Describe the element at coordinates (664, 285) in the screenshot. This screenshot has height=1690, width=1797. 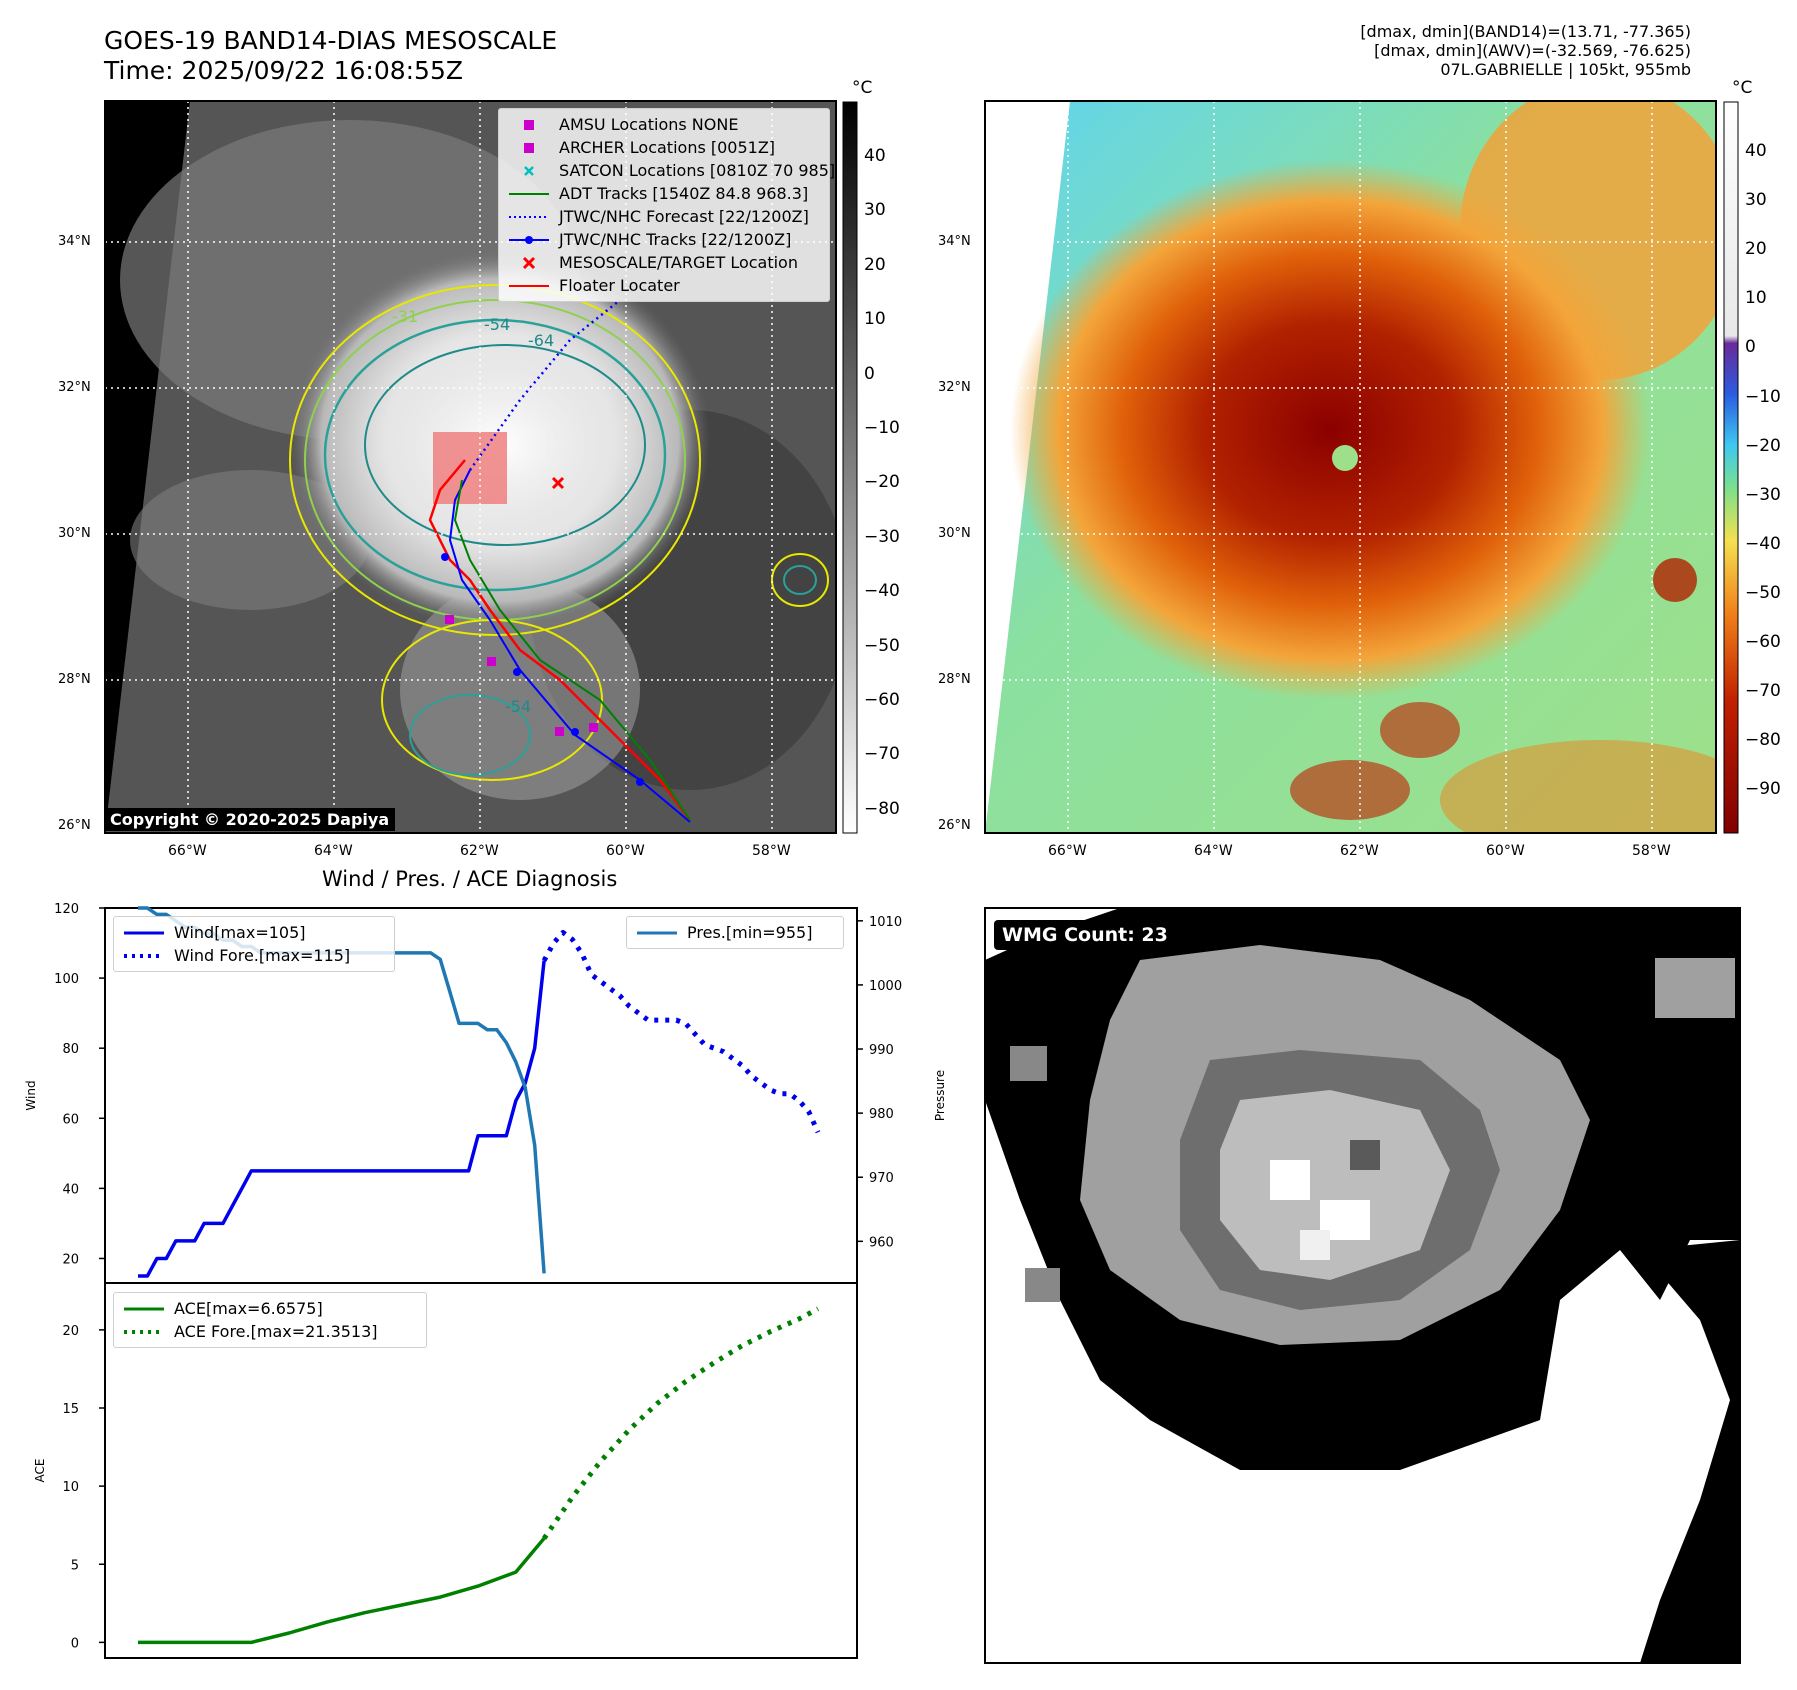
I see `ir-legend-item: Floater Locater` at that location.